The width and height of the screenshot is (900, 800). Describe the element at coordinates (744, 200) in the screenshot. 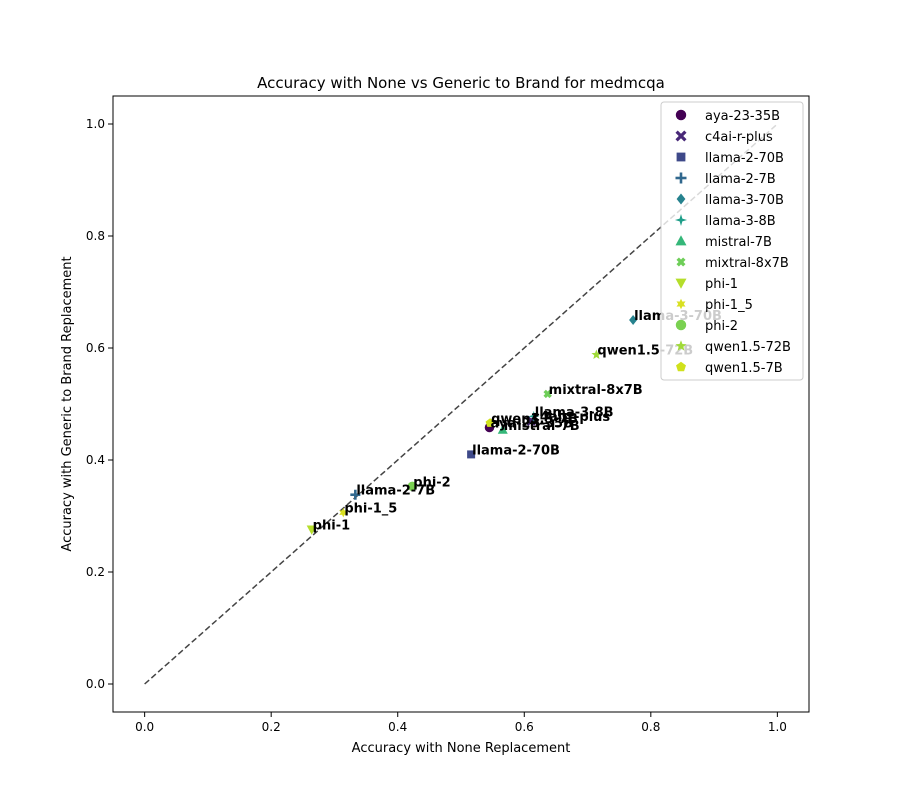

I see `legend-entry-label: llama-3-70B` at that location.